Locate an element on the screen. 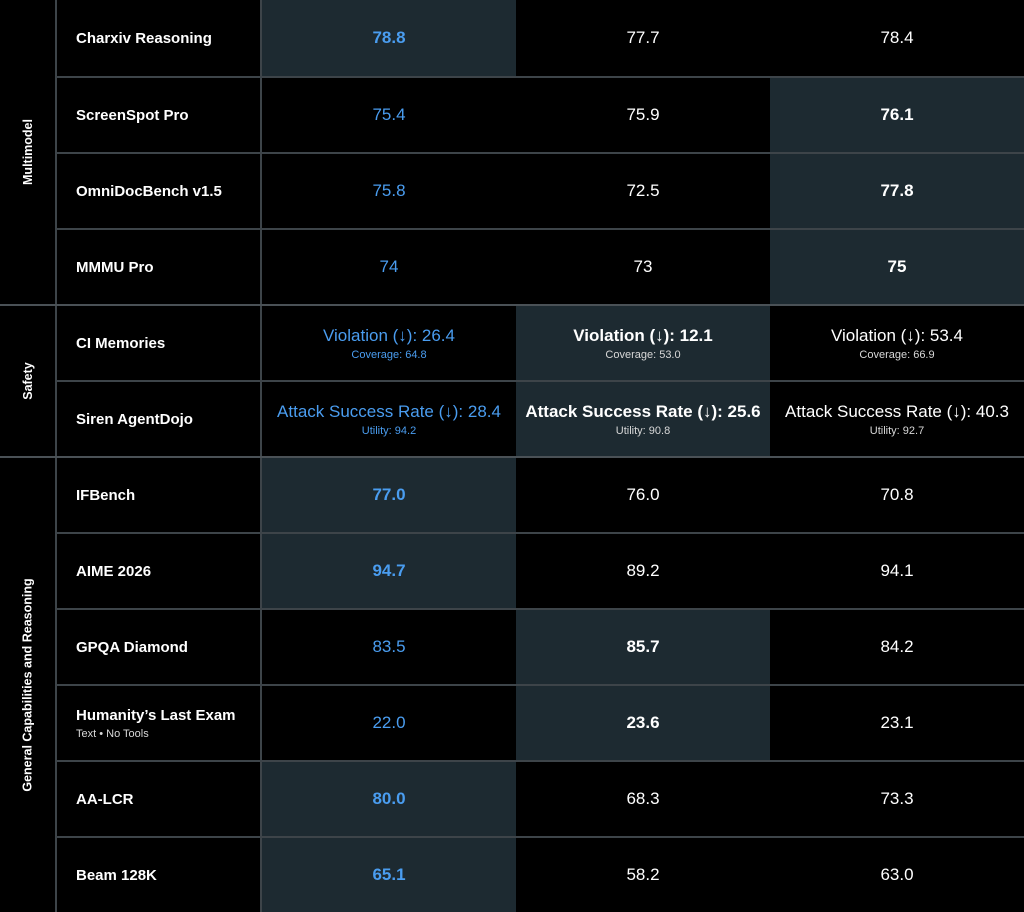 The image size is (1024, 912). score-value: 94.7 is located at coordinates (389, 570).